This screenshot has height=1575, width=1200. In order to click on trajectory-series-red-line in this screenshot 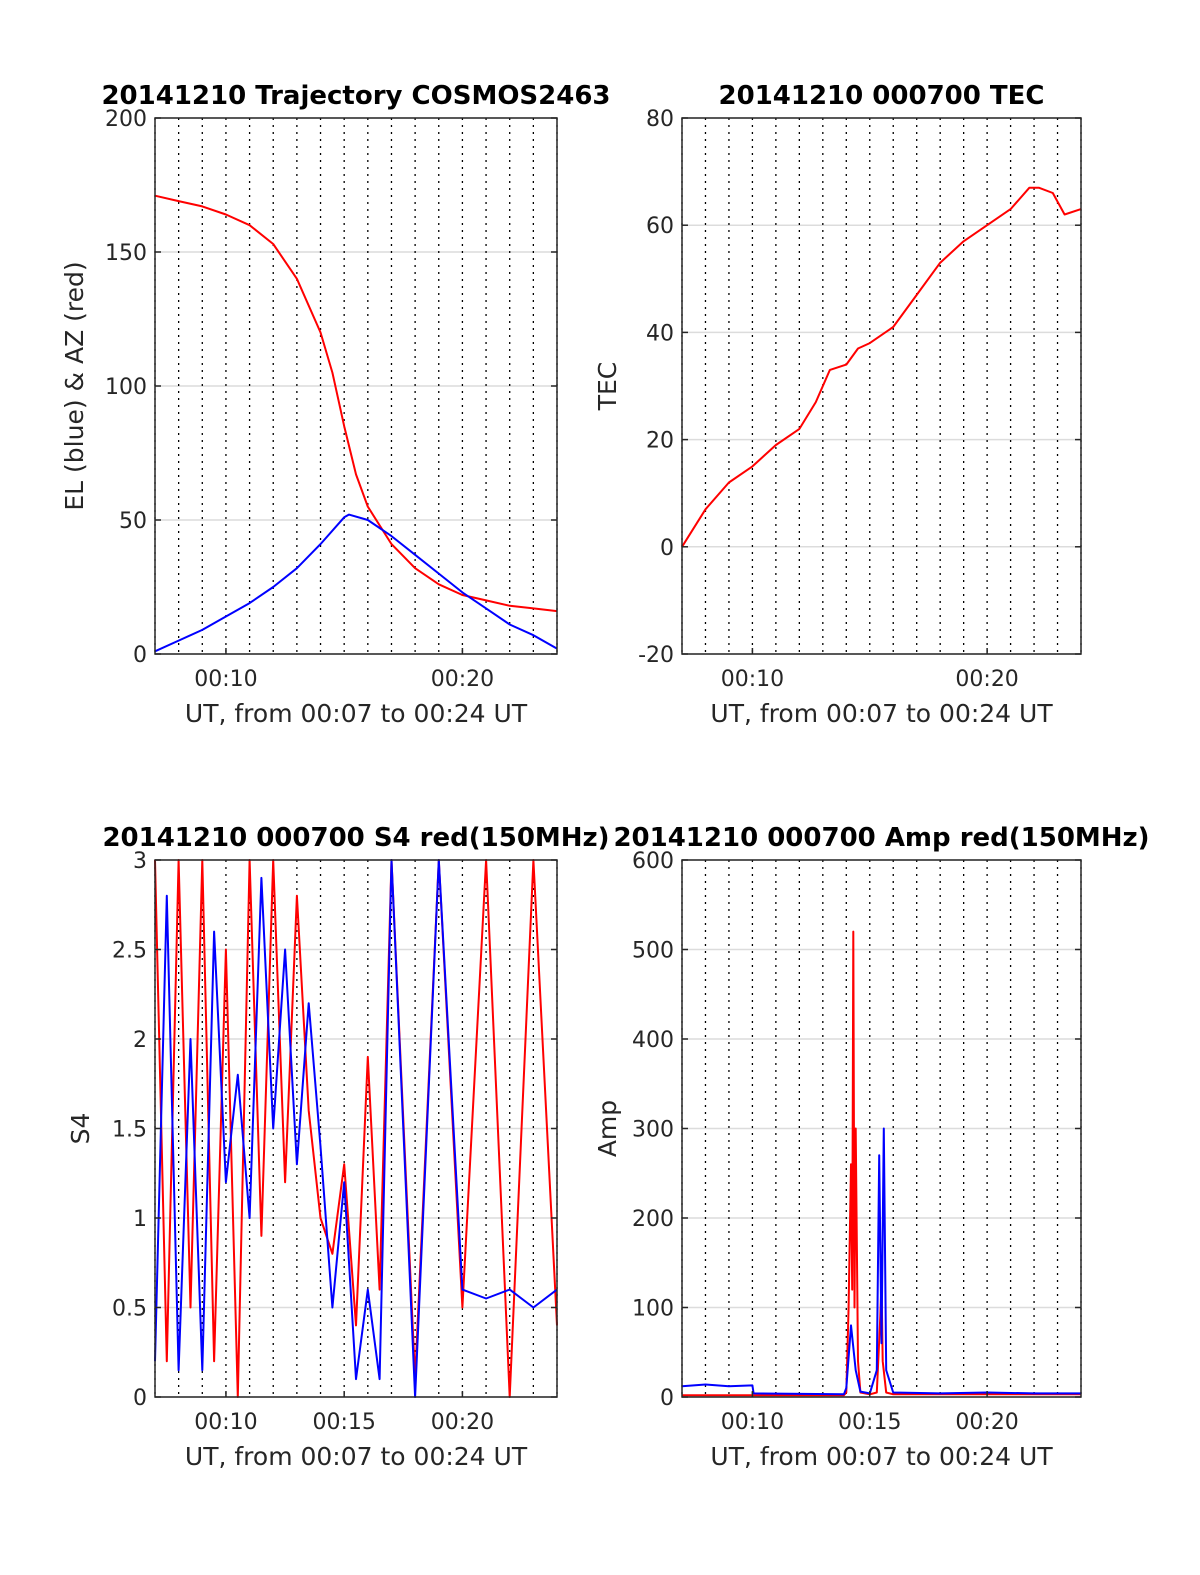, I will do `click(356, 403)`.